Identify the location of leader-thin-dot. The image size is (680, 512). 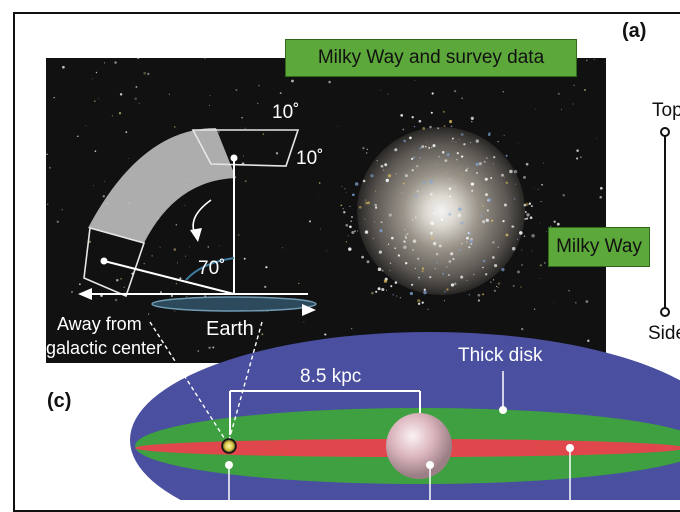
(570, 448).